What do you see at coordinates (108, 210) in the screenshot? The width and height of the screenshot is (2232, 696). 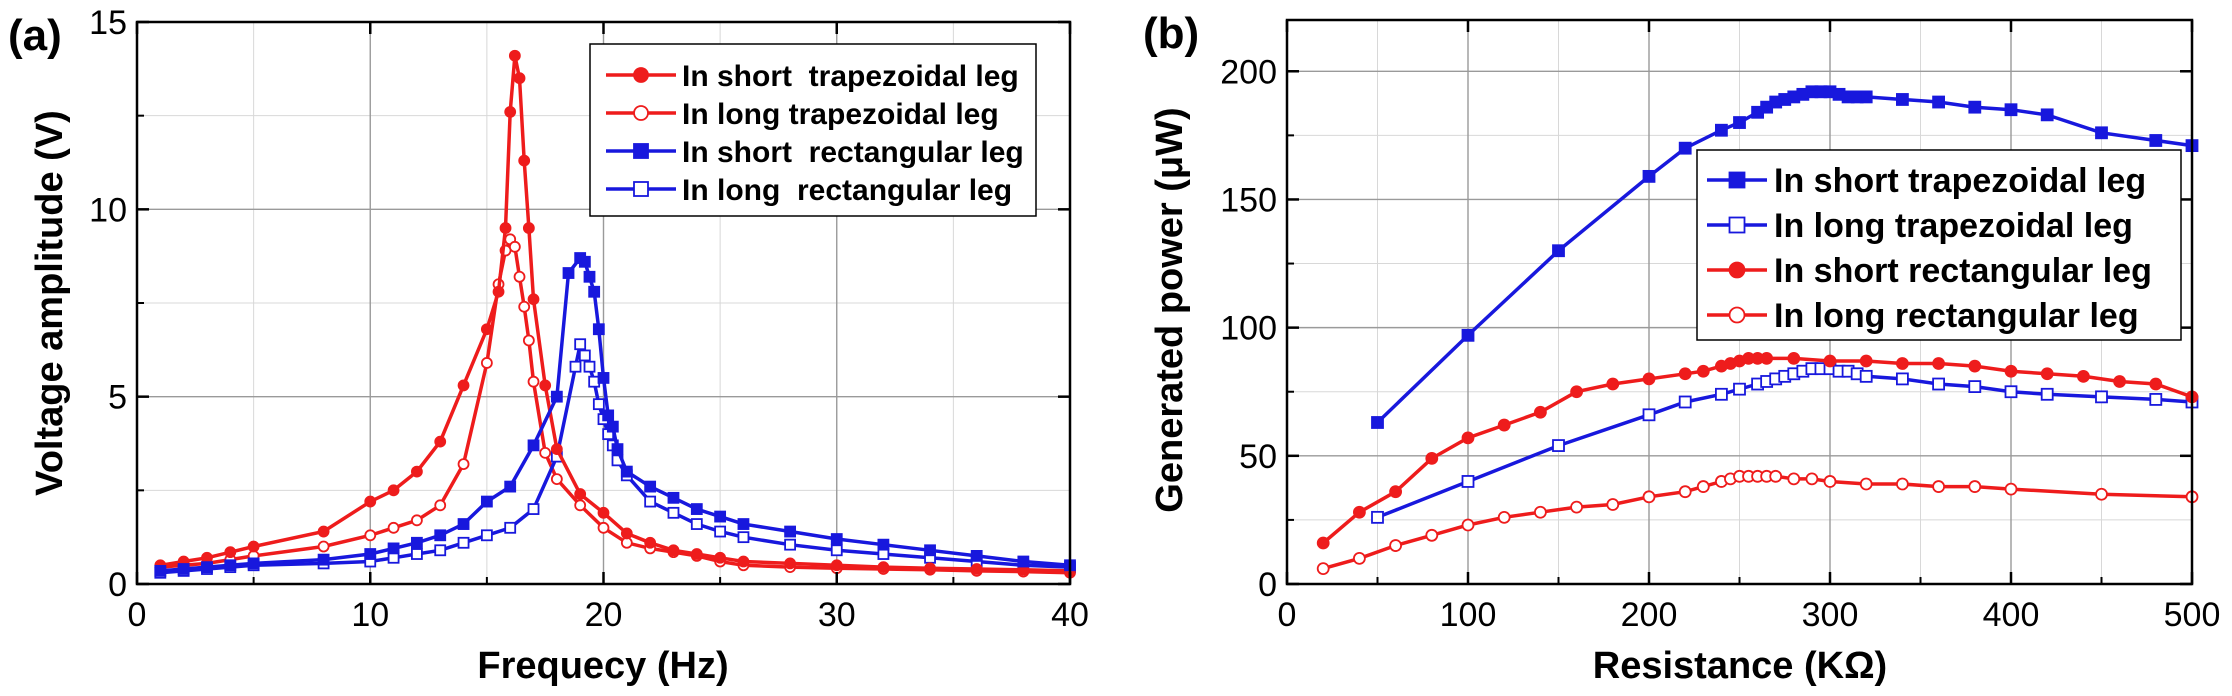 I see `y-tick-label: 10` at bounding box center [108, 210].